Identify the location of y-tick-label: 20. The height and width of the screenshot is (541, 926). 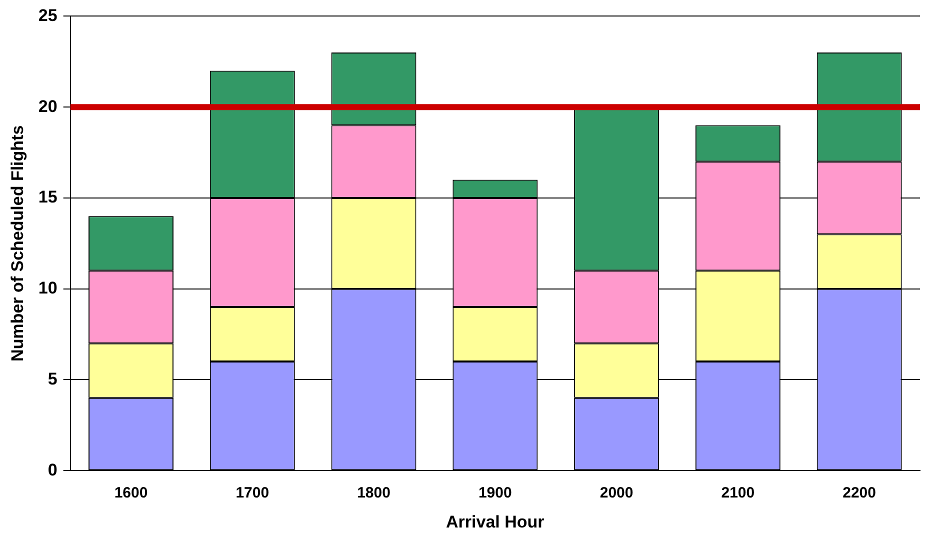
(48, 106).